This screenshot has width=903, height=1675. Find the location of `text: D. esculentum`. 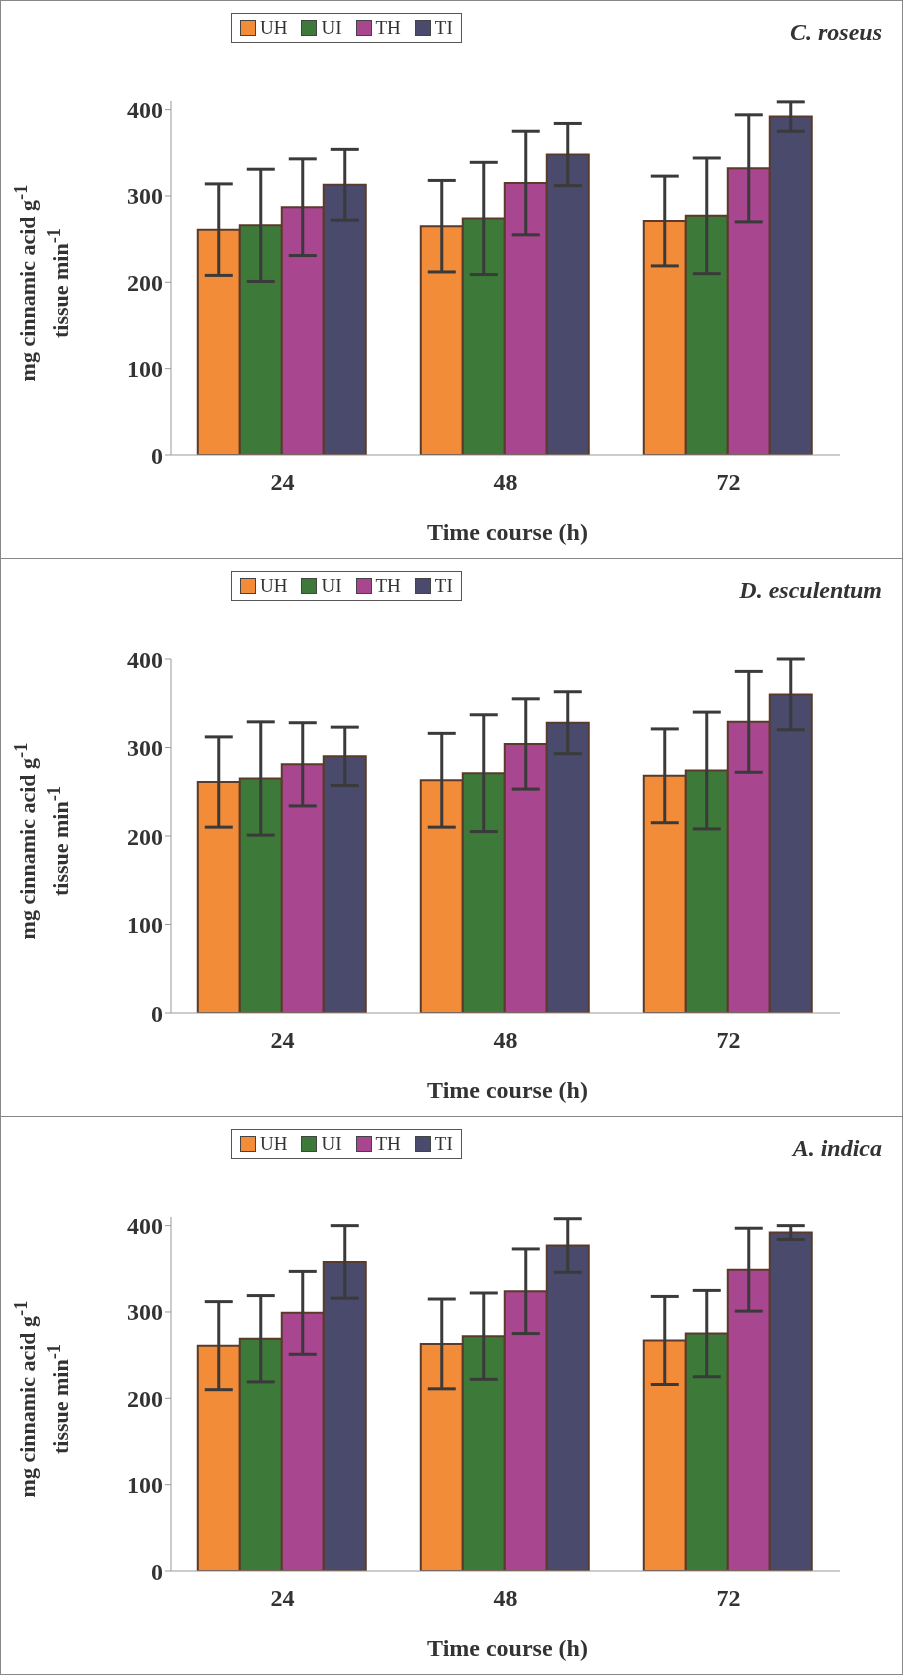

text: D. esculentum is located at coordinates (810, 590).